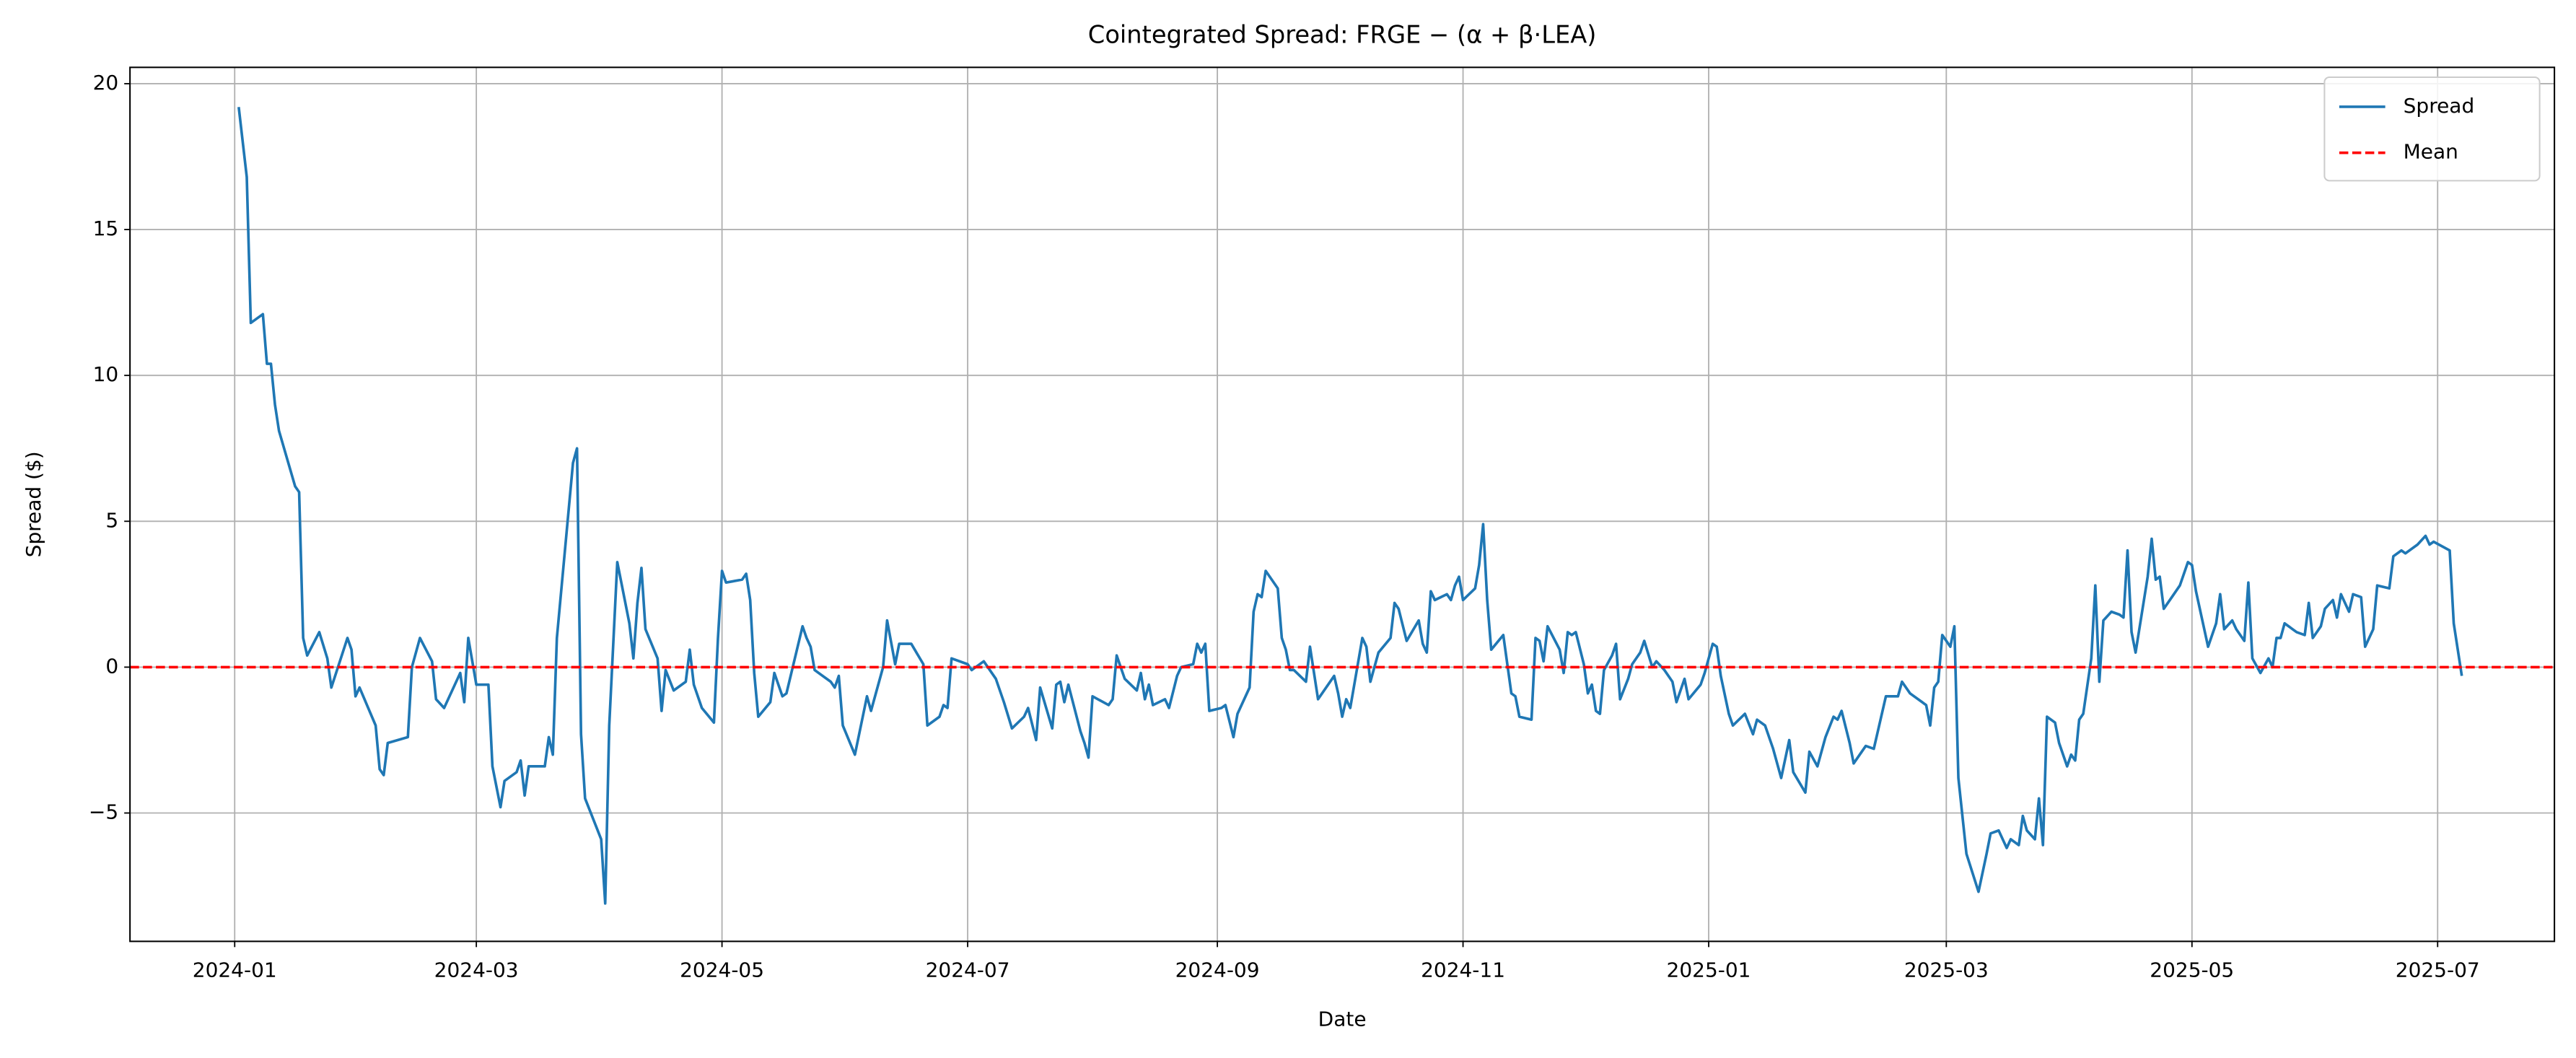 The image size is (2576, 1058). What do you see at coordinates (2439, 106) in the screenshot?
I see `legend-label: Spread` at bounding box center [2439, 106].